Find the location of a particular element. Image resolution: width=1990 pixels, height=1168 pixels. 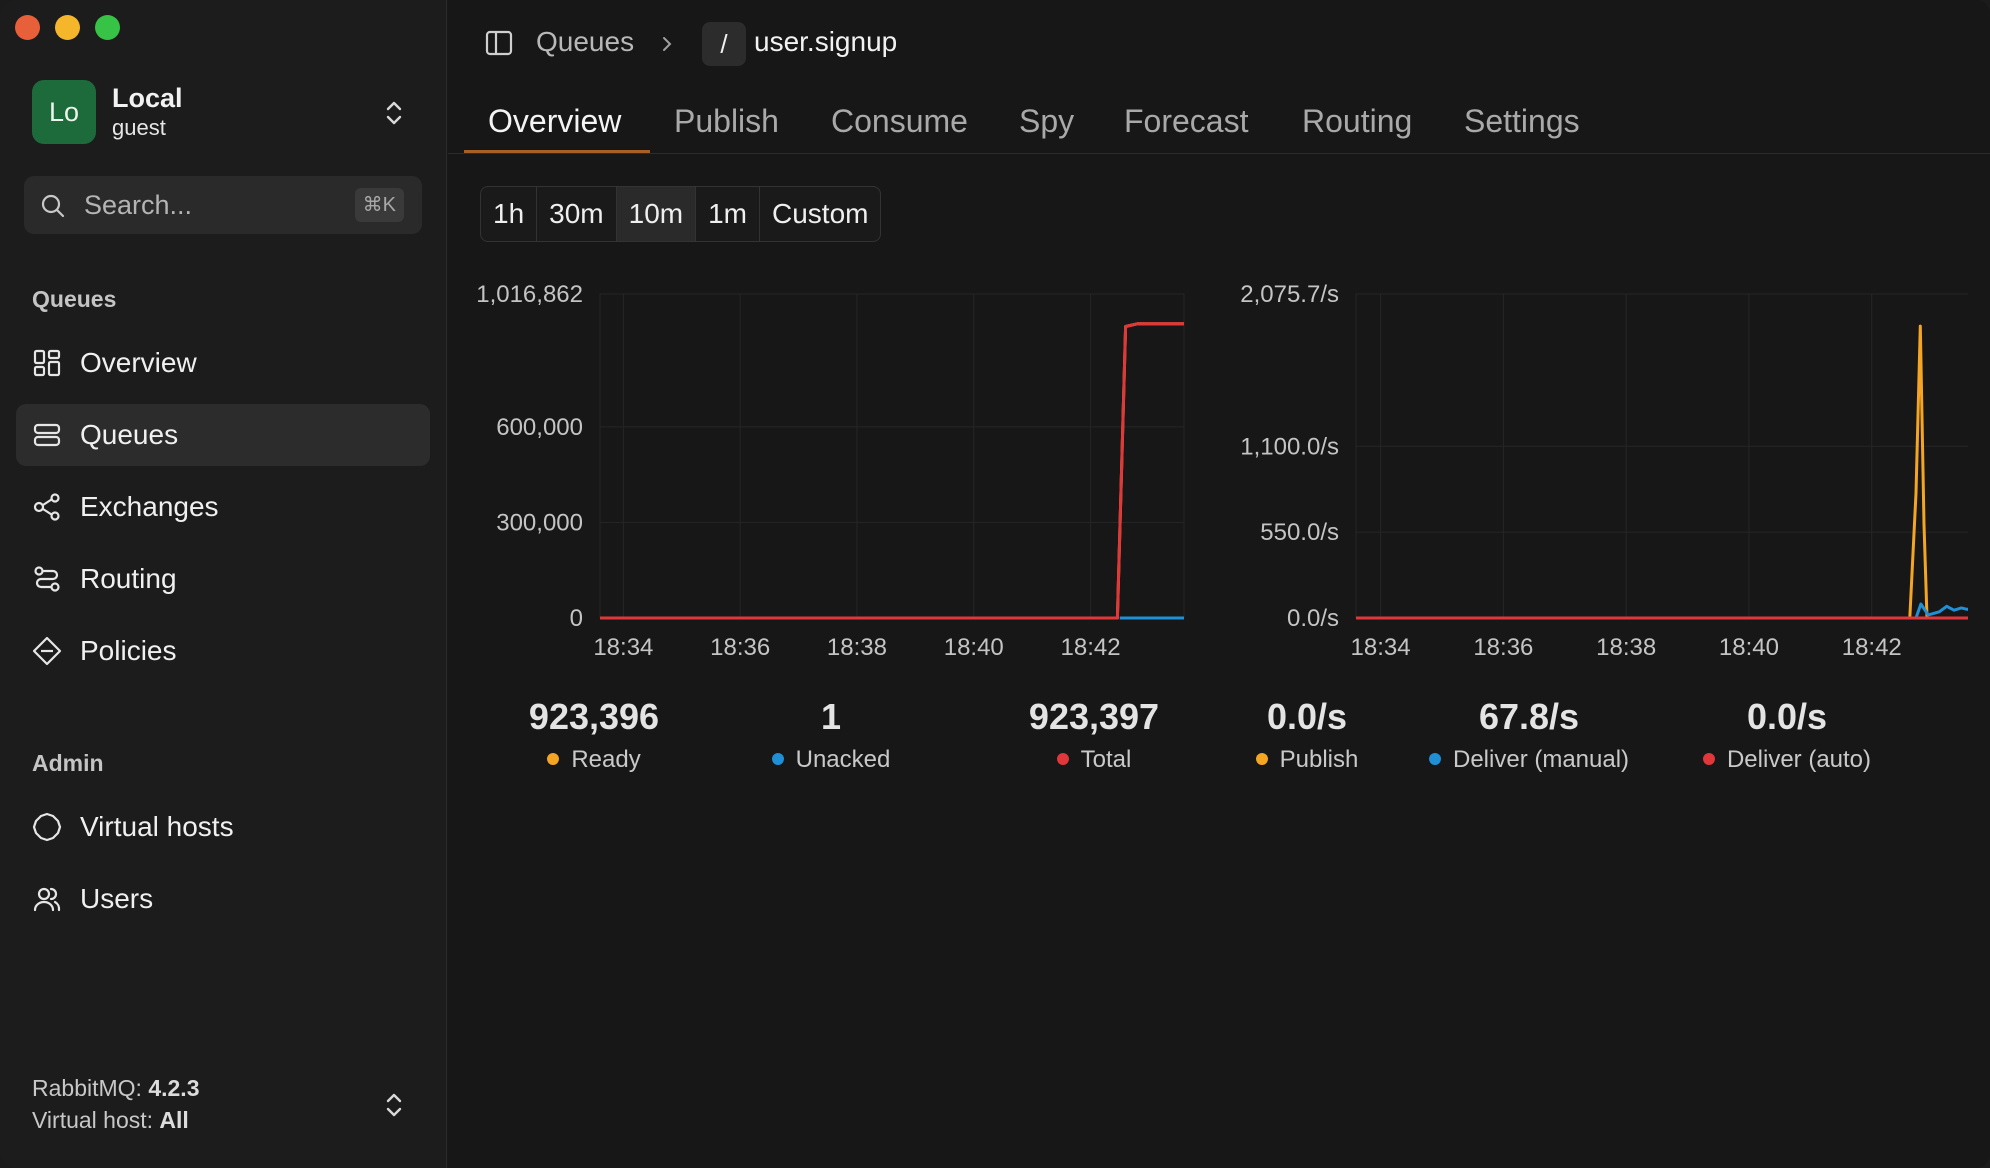

x-tick-label: 18:42 is located at coordinates (1091, 647).